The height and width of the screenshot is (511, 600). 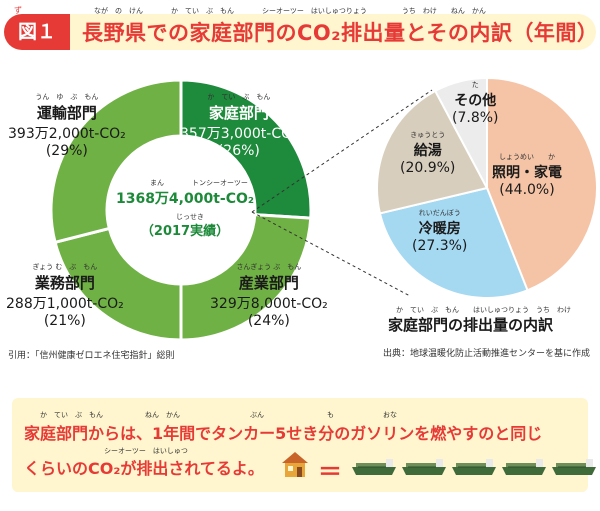 I want to click on badge-ruby: ず, so click(x=18, y=10).